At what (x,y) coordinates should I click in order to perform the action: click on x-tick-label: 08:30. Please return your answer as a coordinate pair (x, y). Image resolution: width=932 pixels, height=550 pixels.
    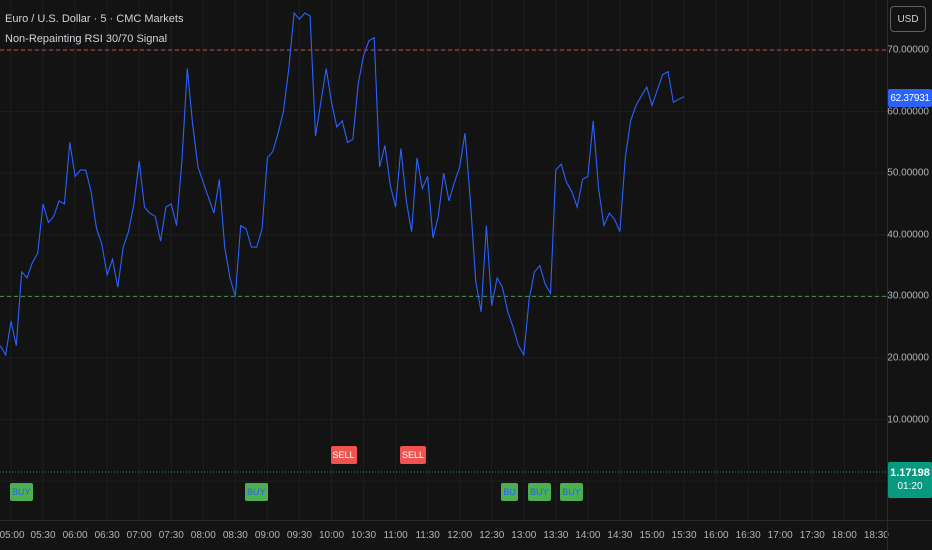
    Looking at the image, I should click on (235, 535).